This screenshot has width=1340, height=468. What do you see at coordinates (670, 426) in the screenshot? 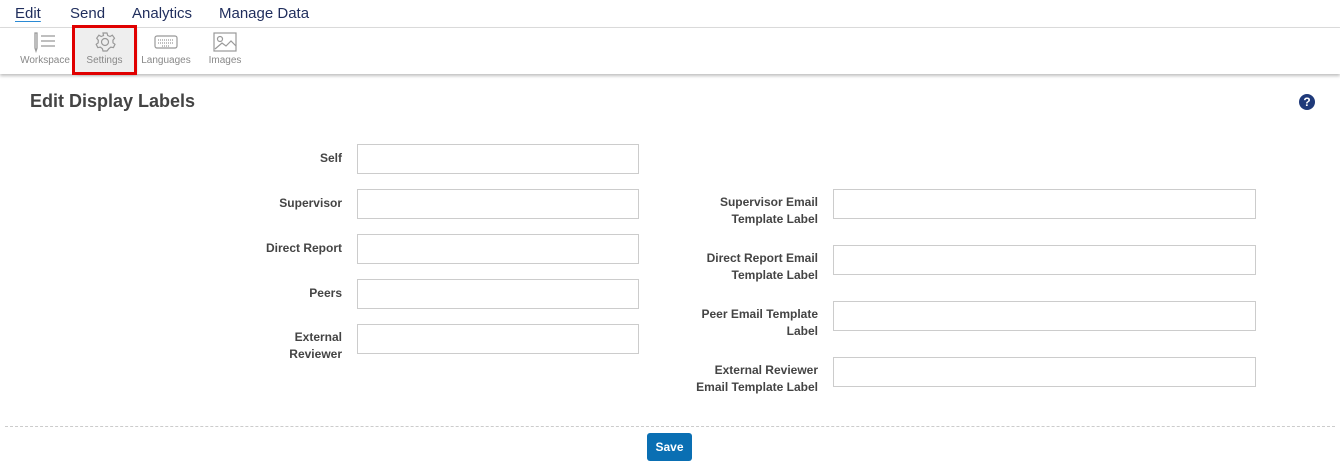
I see `divider` at bounding box center [670, 426].